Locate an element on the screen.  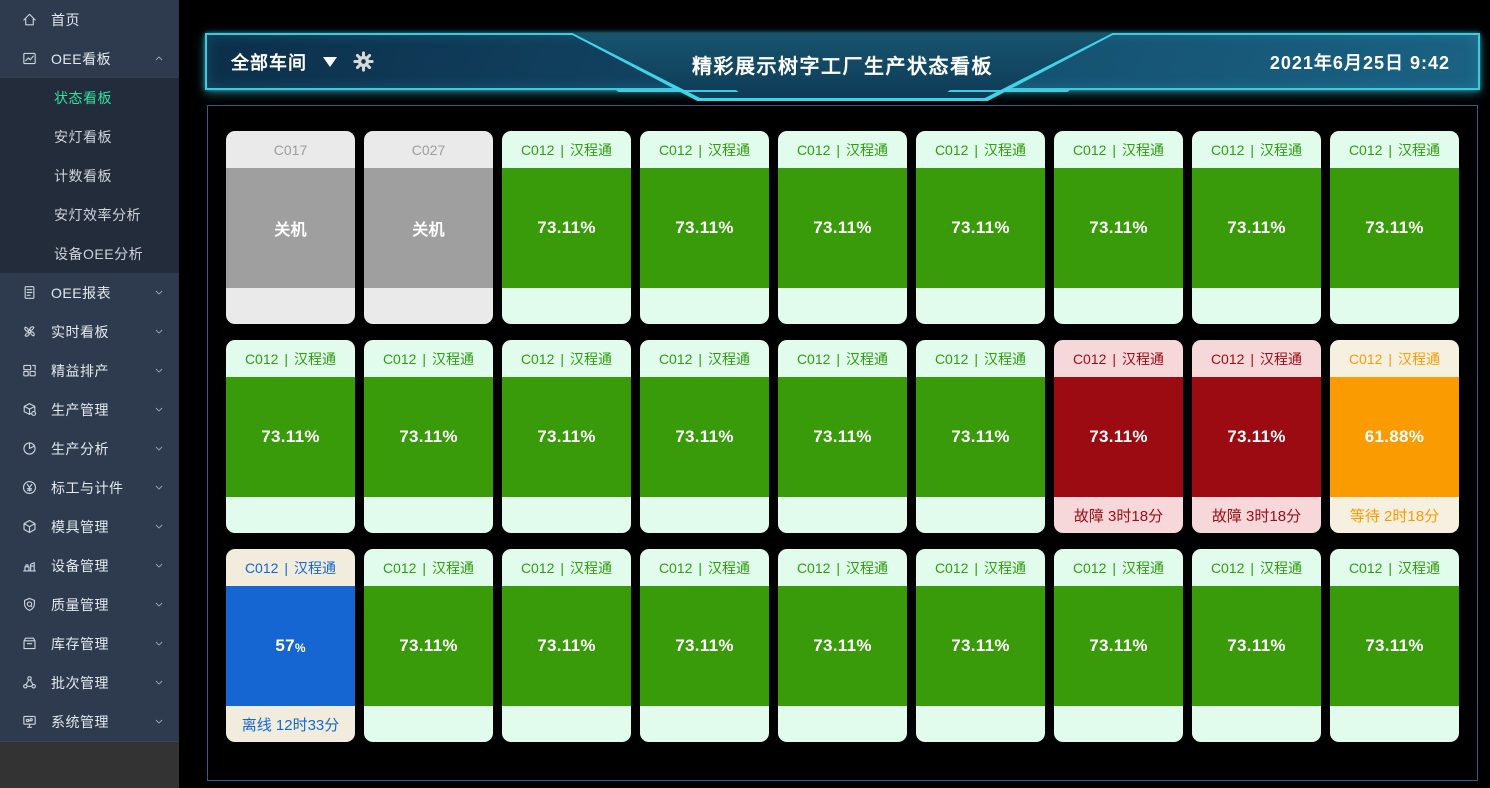
sidebar-item: 实时看板 is located at coordinates (89, 331).